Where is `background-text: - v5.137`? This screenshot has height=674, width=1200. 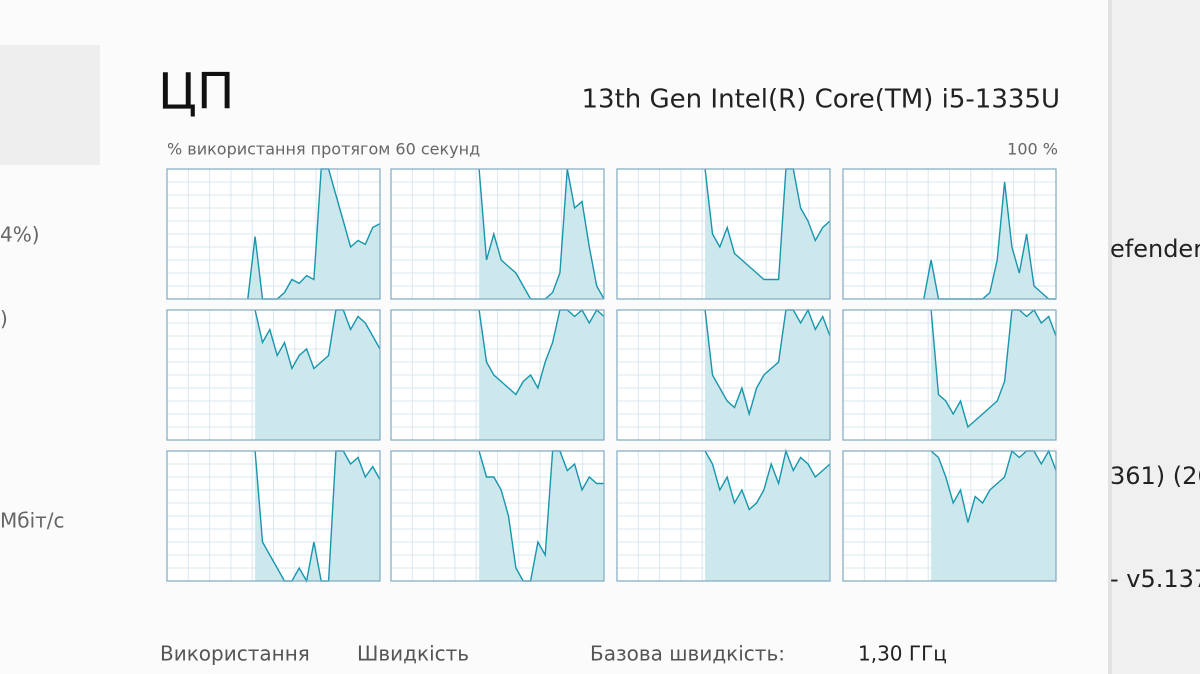 background-text: - v5.137 is located at coordinates (1155, 579).